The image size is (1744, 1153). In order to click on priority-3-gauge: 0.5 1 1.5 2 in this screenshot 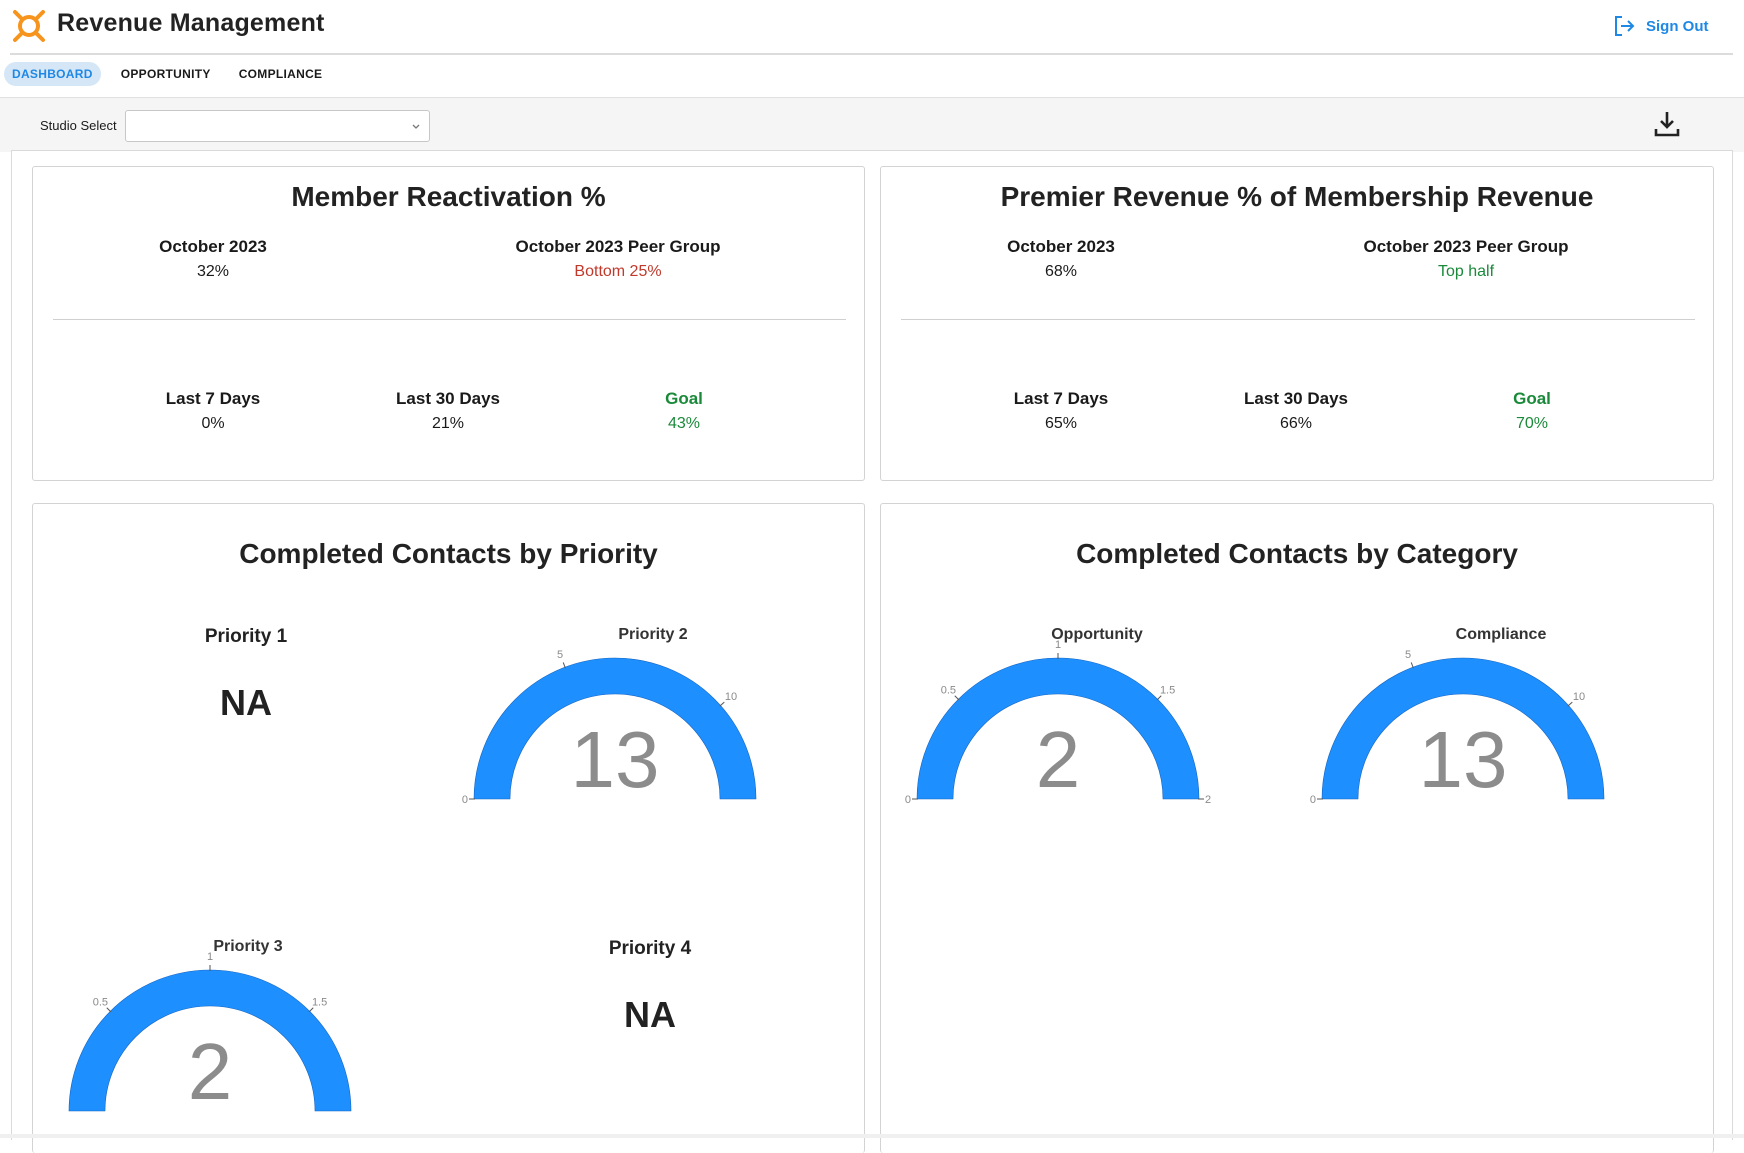, I will do `click(210, 1033)`.